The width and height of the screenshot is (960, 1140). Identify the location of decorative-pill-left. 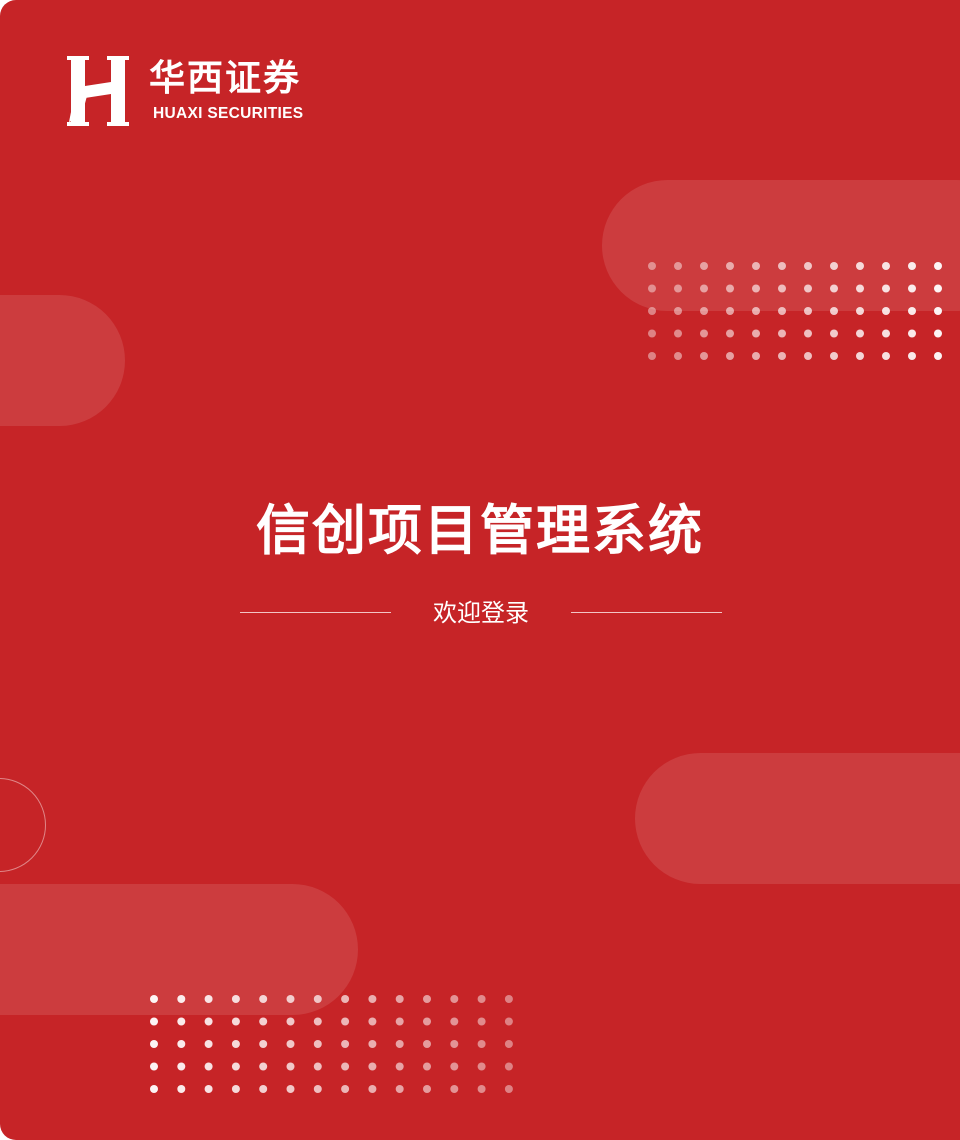
(62, 360).